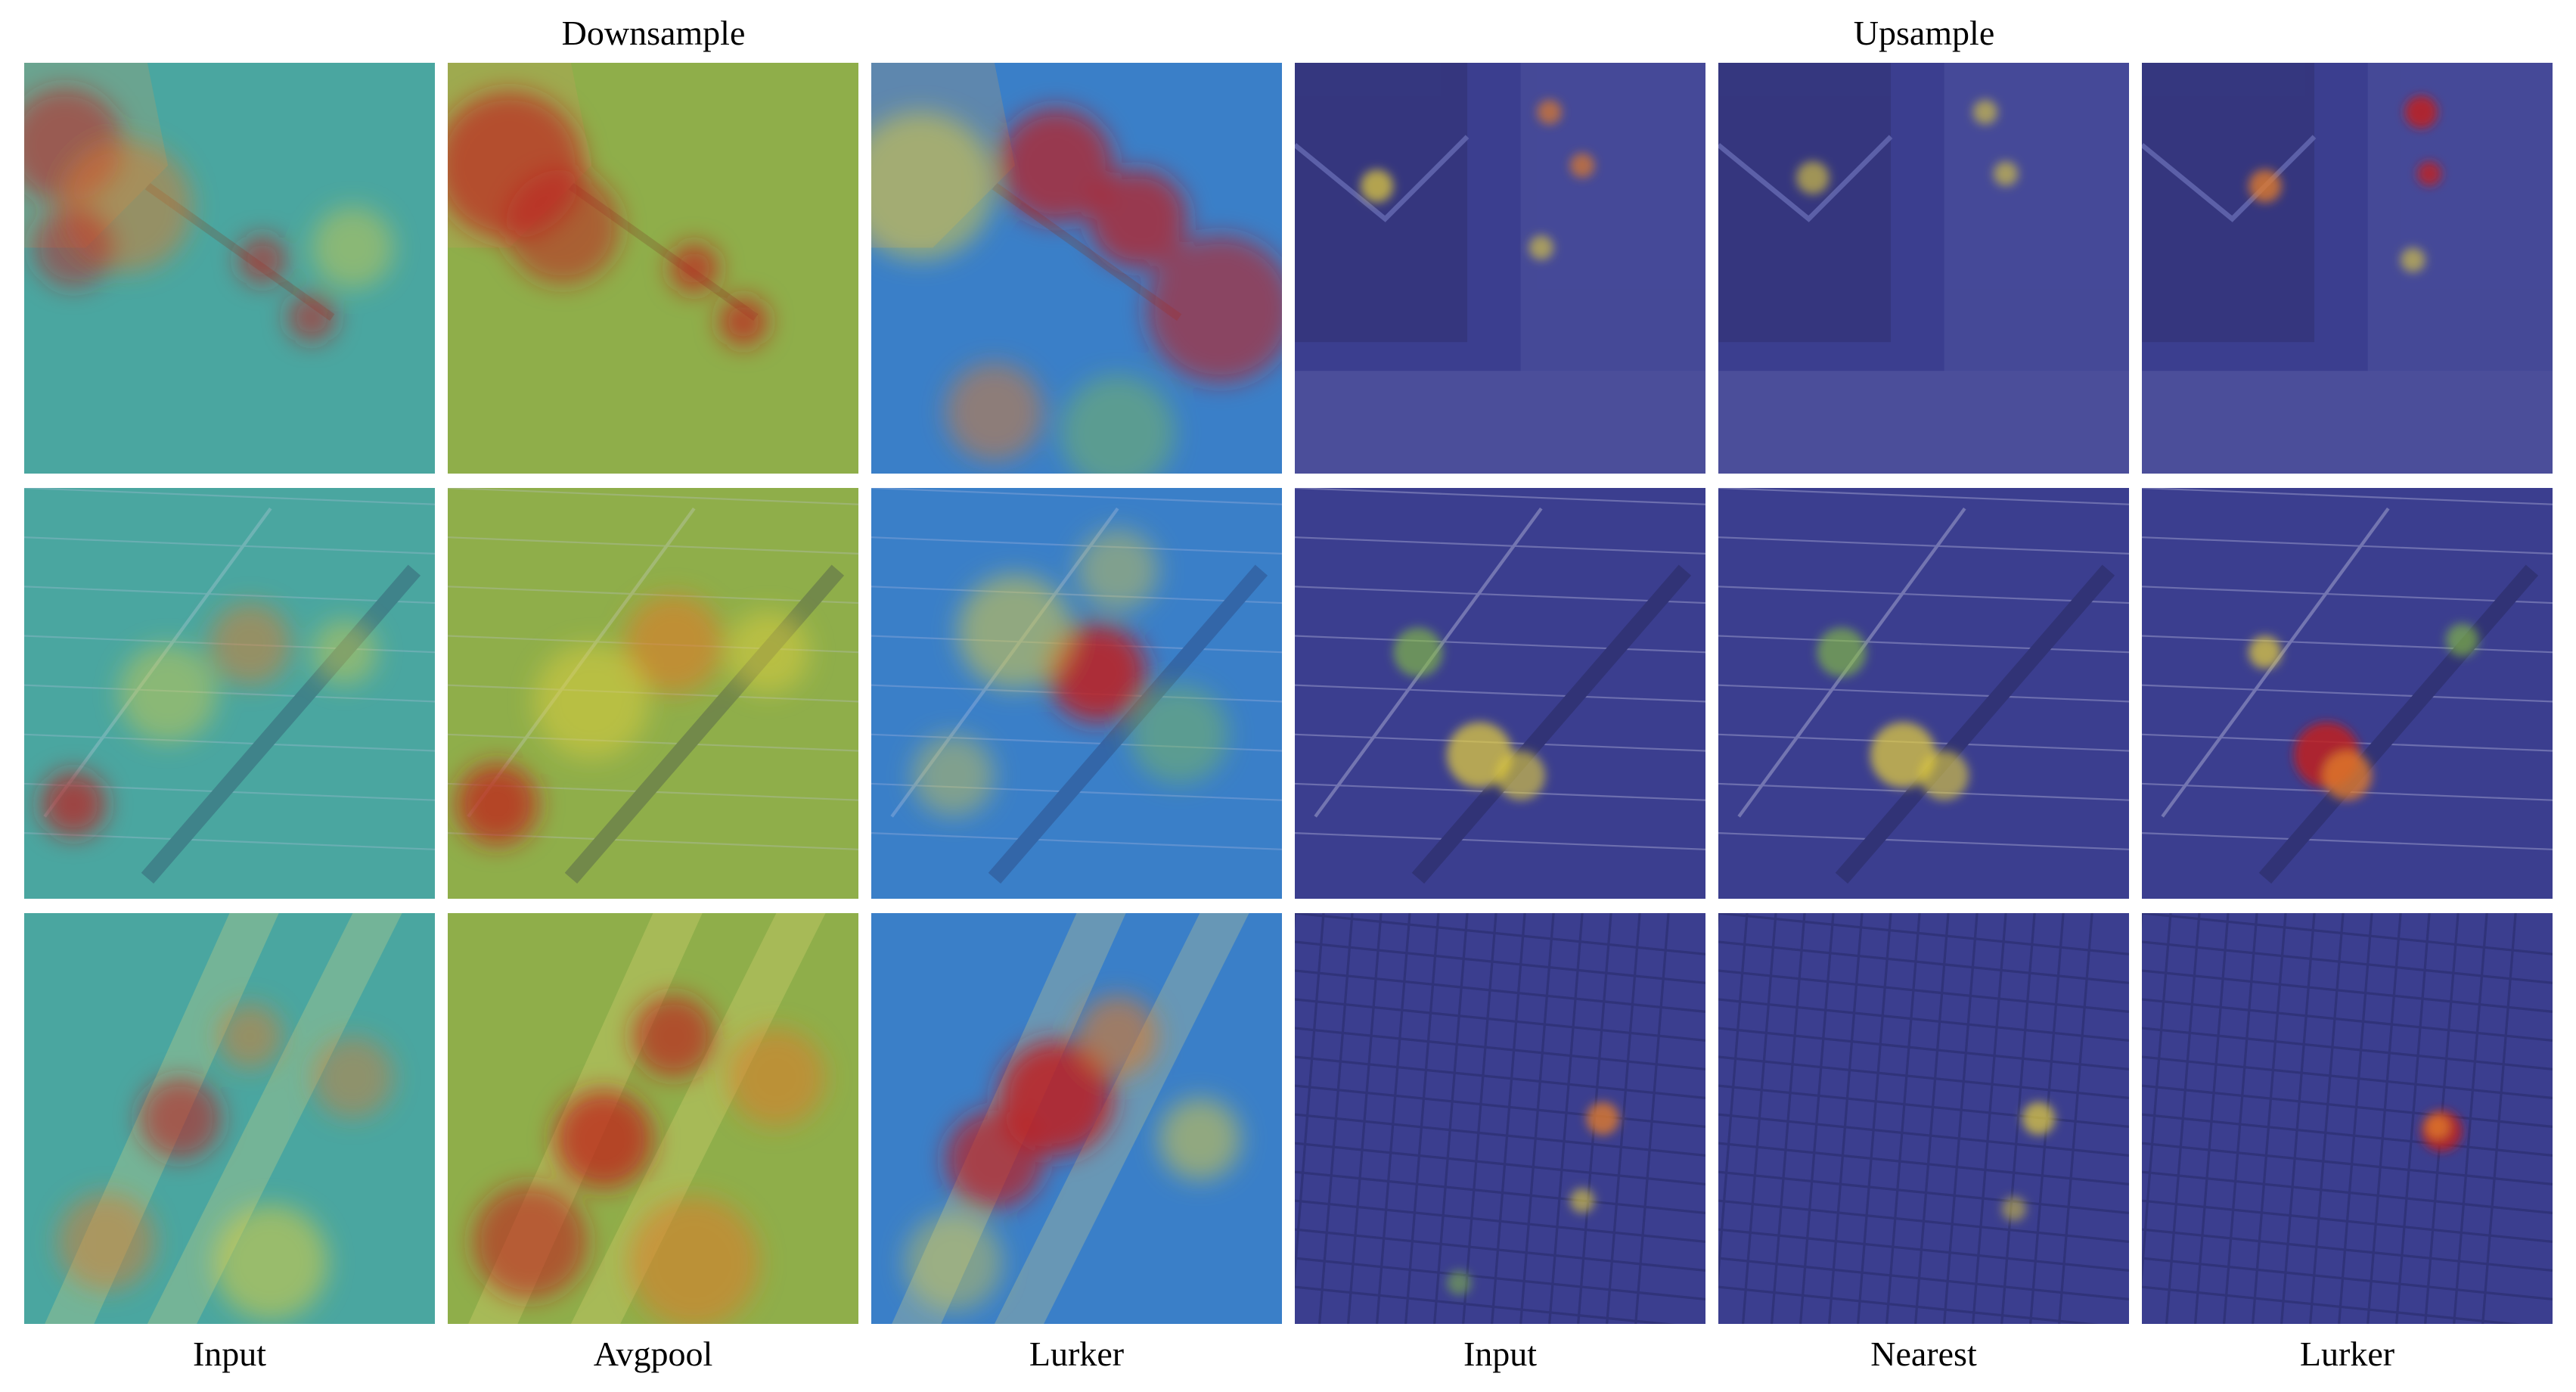 This screenshot has width=2576, height=1392. Describe the element at coordinates (2347, 693) in the screenshot. I see `heatmap-tile-row2-lurker-upsample` at that location.